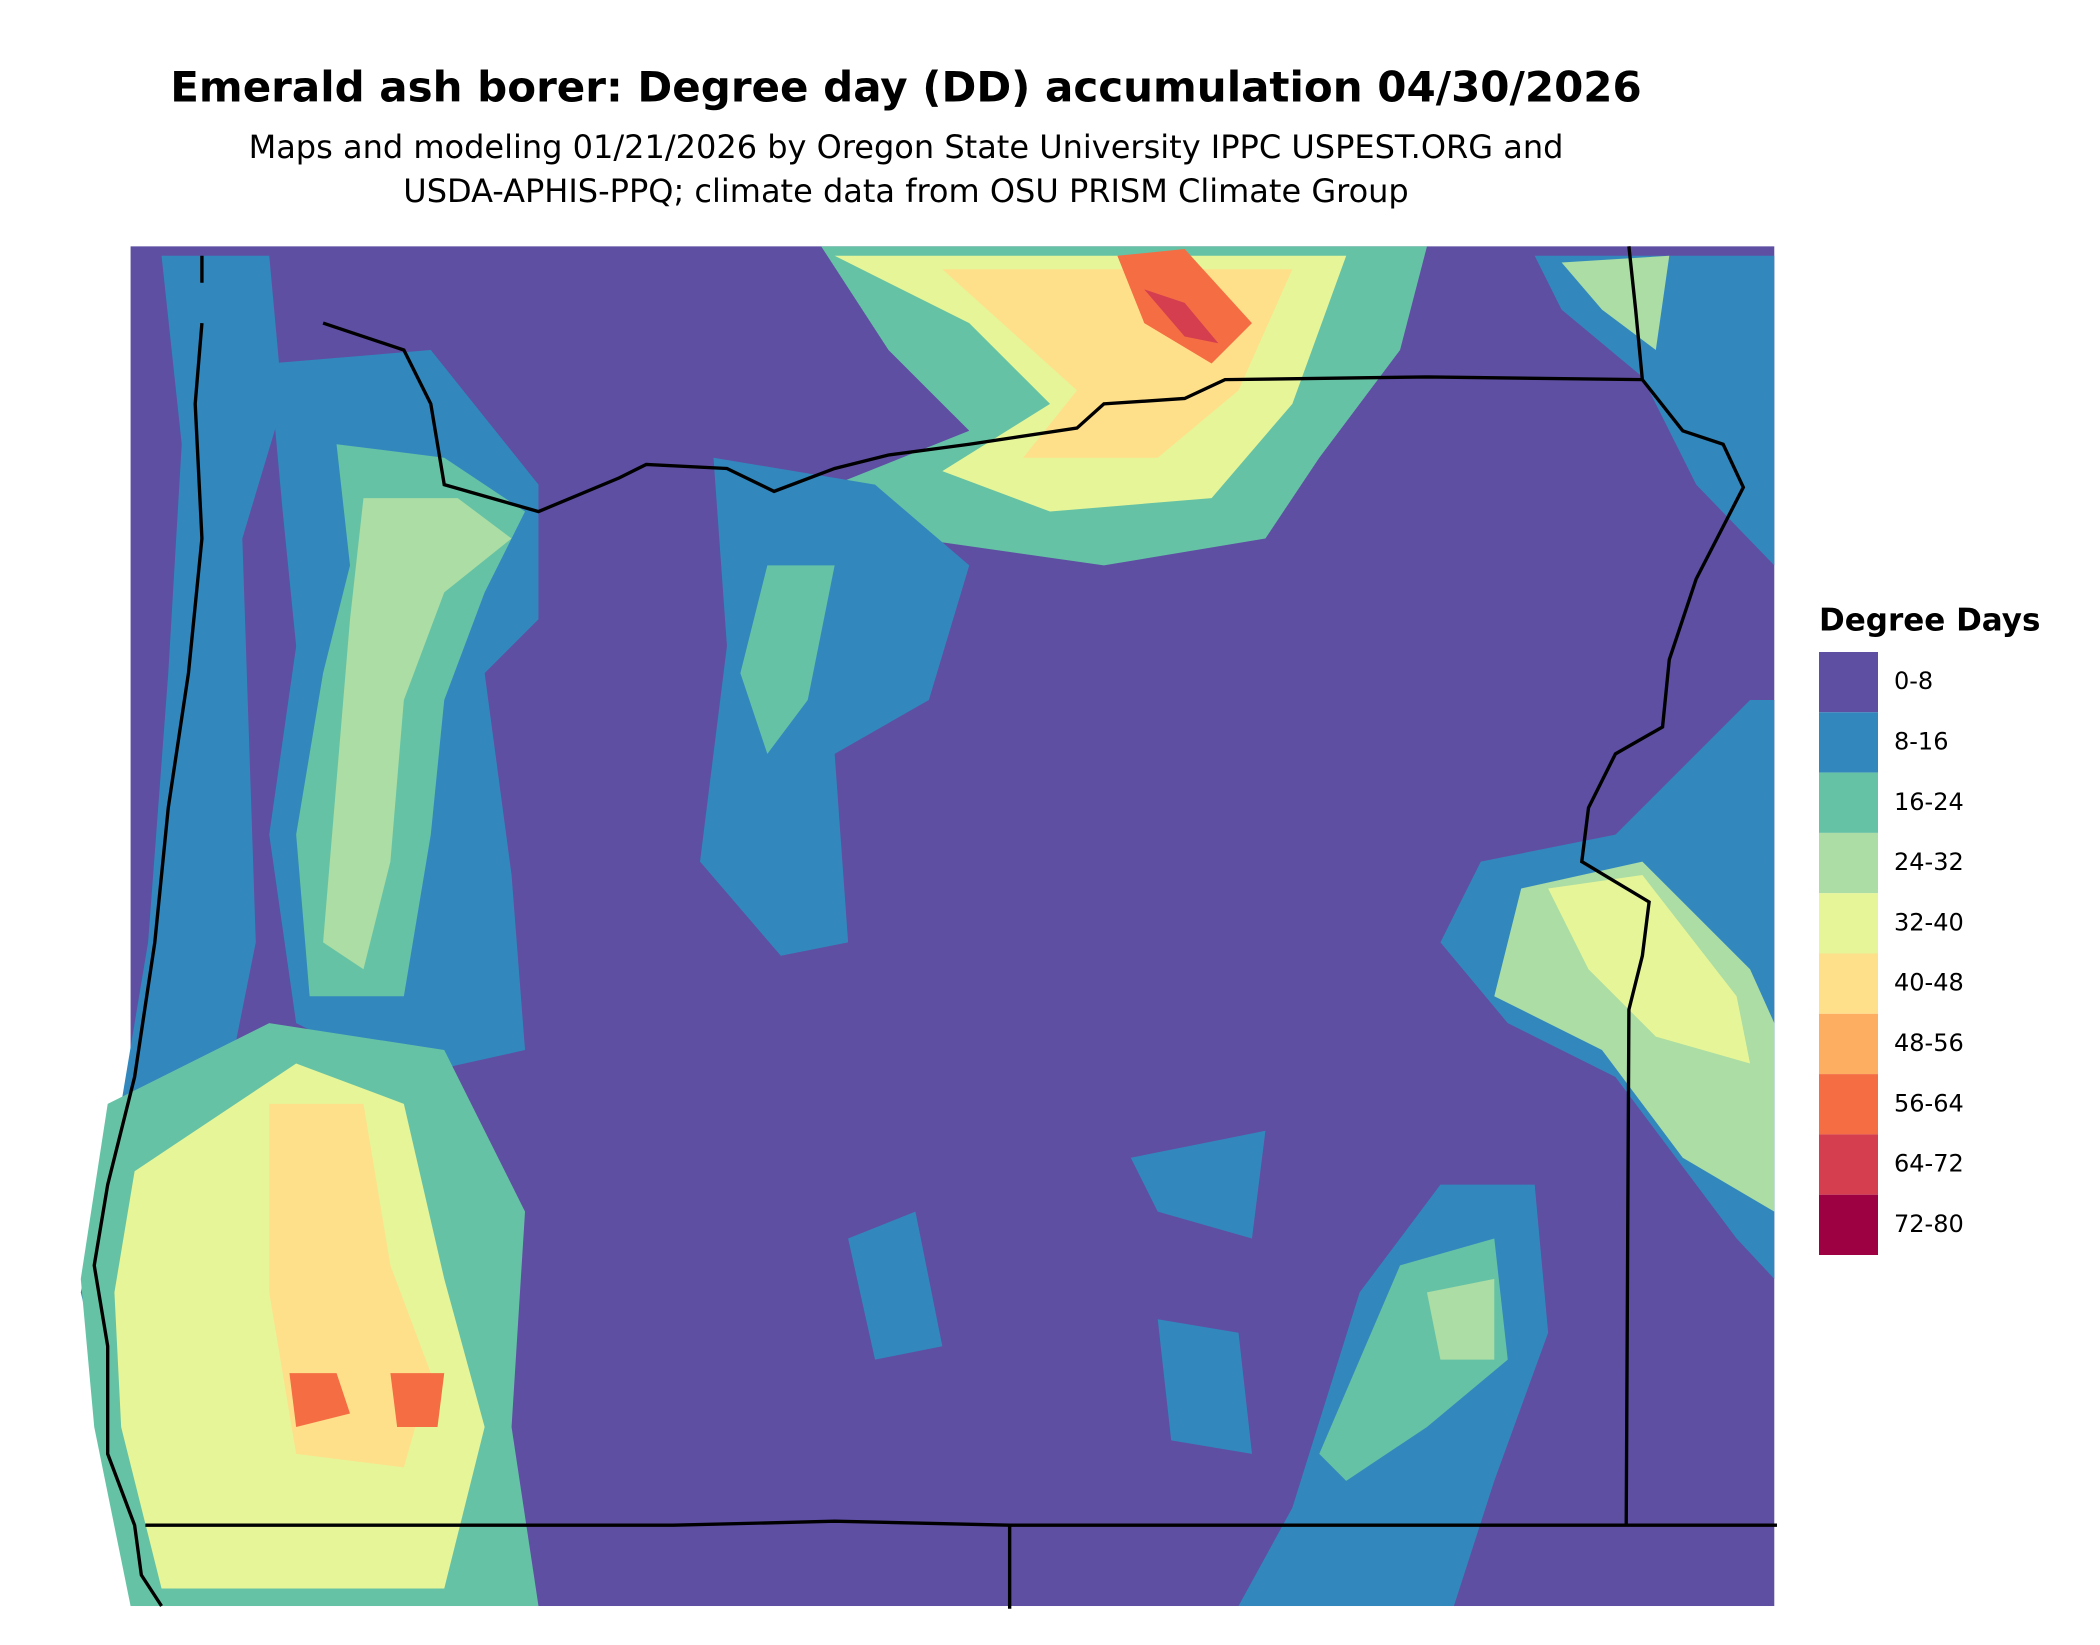 The width and height of the screenshot is (2100, 1645). I want to click on legend-label: 16-24, so click(1929, 802).